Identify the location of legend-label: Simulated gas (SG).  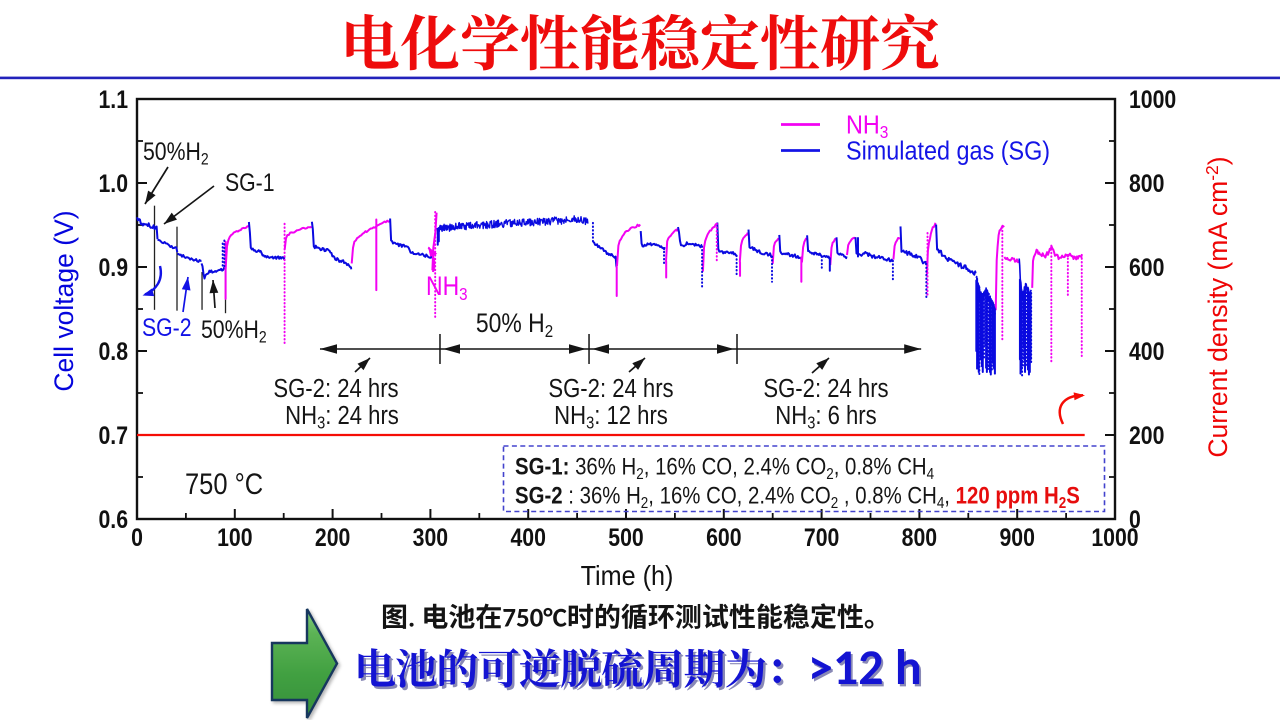
(948, 151).